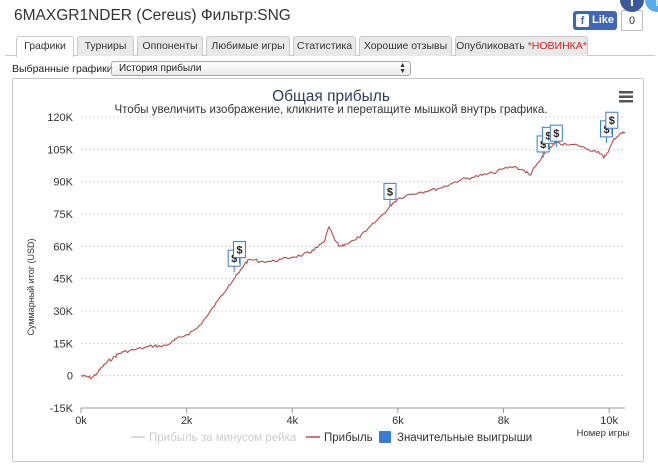 This screenshot has height=466, width=658. What do you see at coordinates (464, 438) in the screenshot?
I see `legend-label-big-wins: Значительные выигрыши` at bounding box center [464, 438].